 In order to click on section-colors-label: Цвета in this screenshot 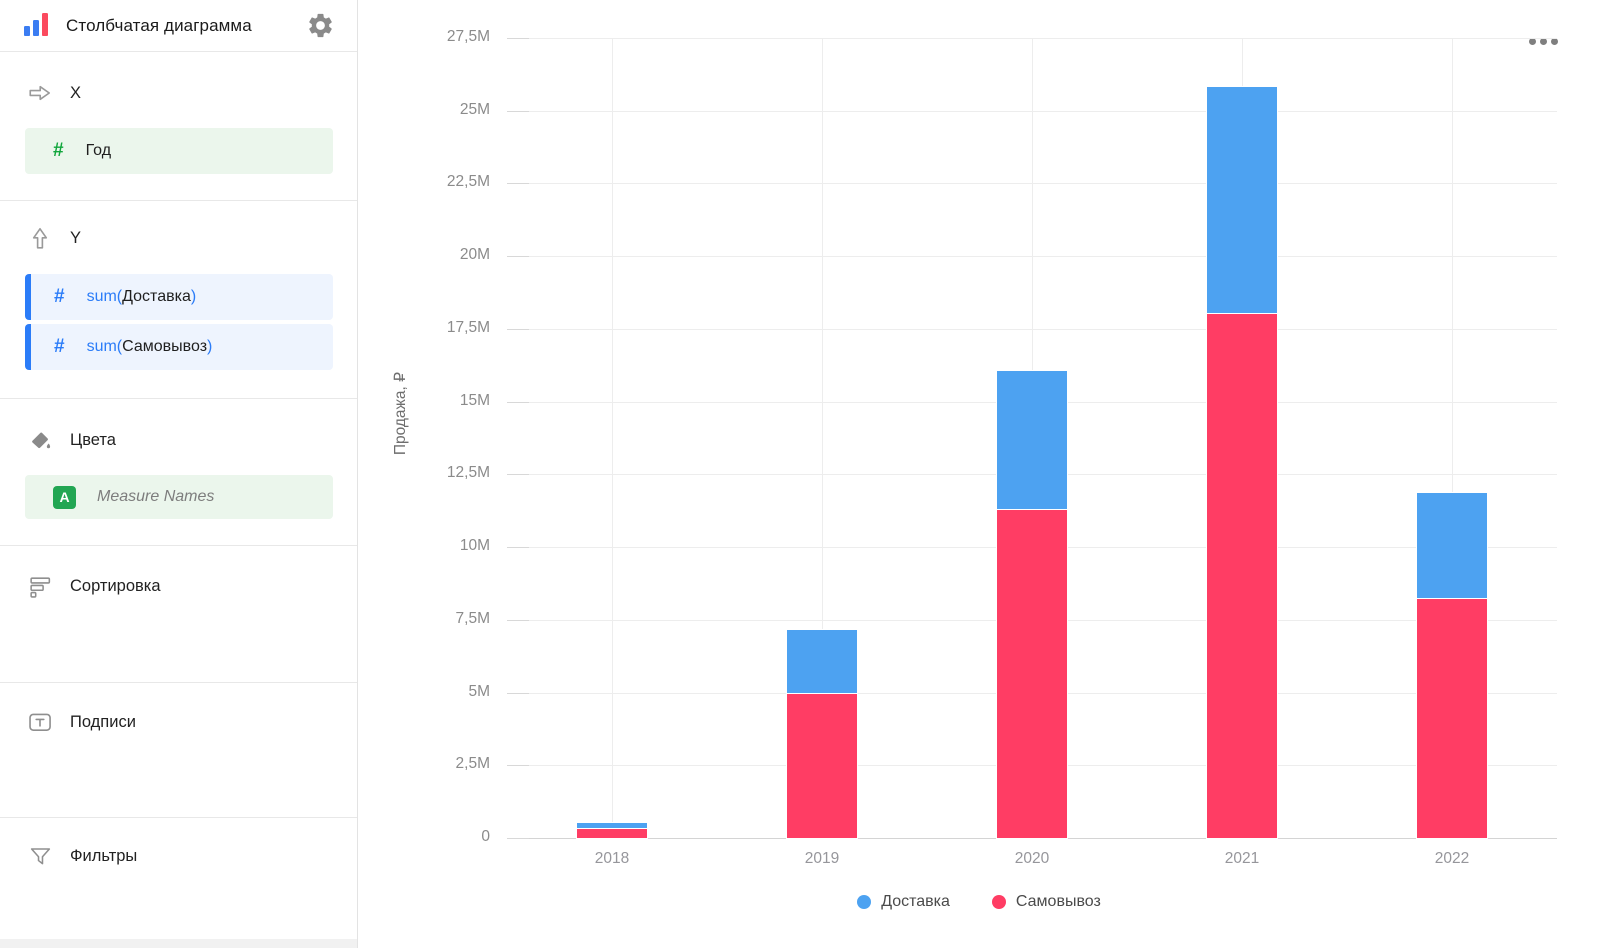, I will do `click(93, 440)`.